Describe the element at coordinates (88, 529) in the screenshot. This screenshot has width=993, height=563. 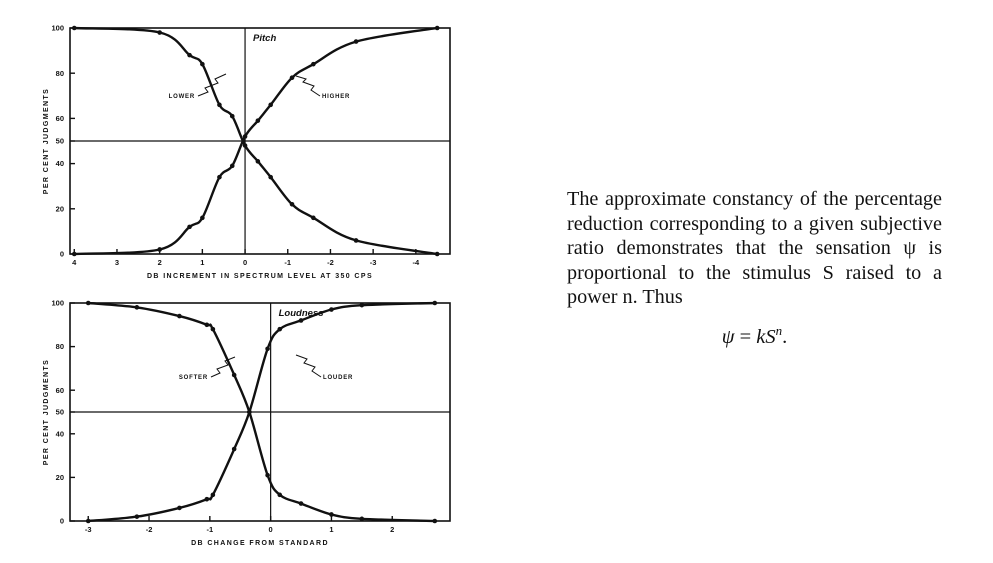
I see `loudness-x-tick-label: -3` at that location.